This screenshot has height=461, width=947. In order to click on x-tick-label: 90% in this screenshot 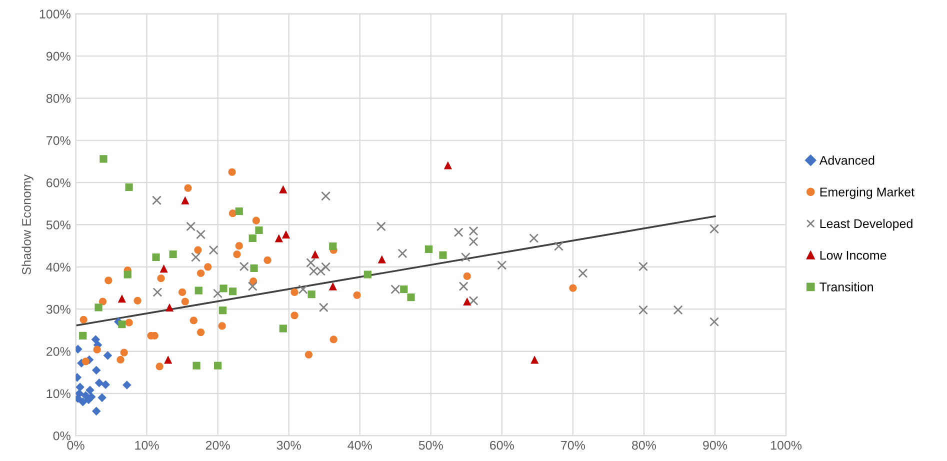, I will do `click(715, 445)`.